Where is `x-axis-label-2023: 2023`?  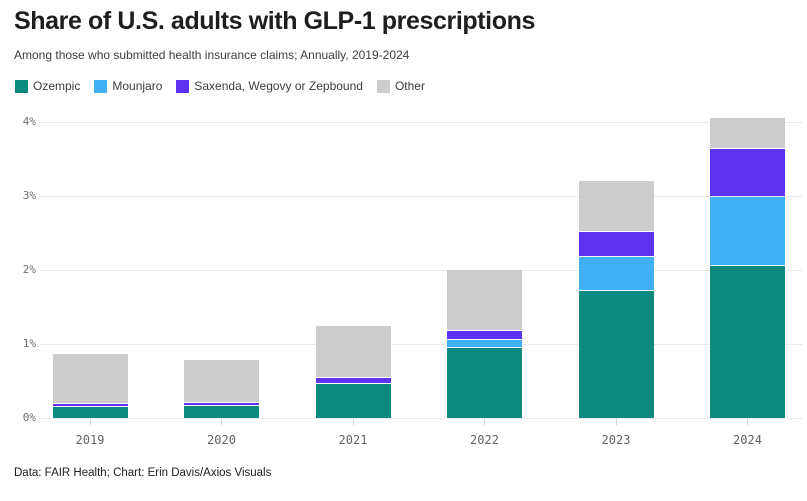
x-axis-label-2023: 2023 is located at coordinates (616, 440).